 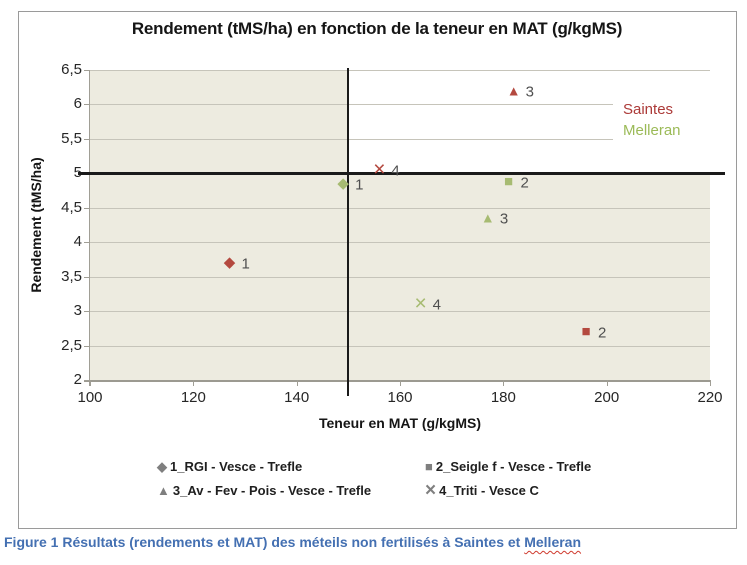 I want to click on legend-entry-label: 4_Triti - Vesce C, so click(x=489, y=490).